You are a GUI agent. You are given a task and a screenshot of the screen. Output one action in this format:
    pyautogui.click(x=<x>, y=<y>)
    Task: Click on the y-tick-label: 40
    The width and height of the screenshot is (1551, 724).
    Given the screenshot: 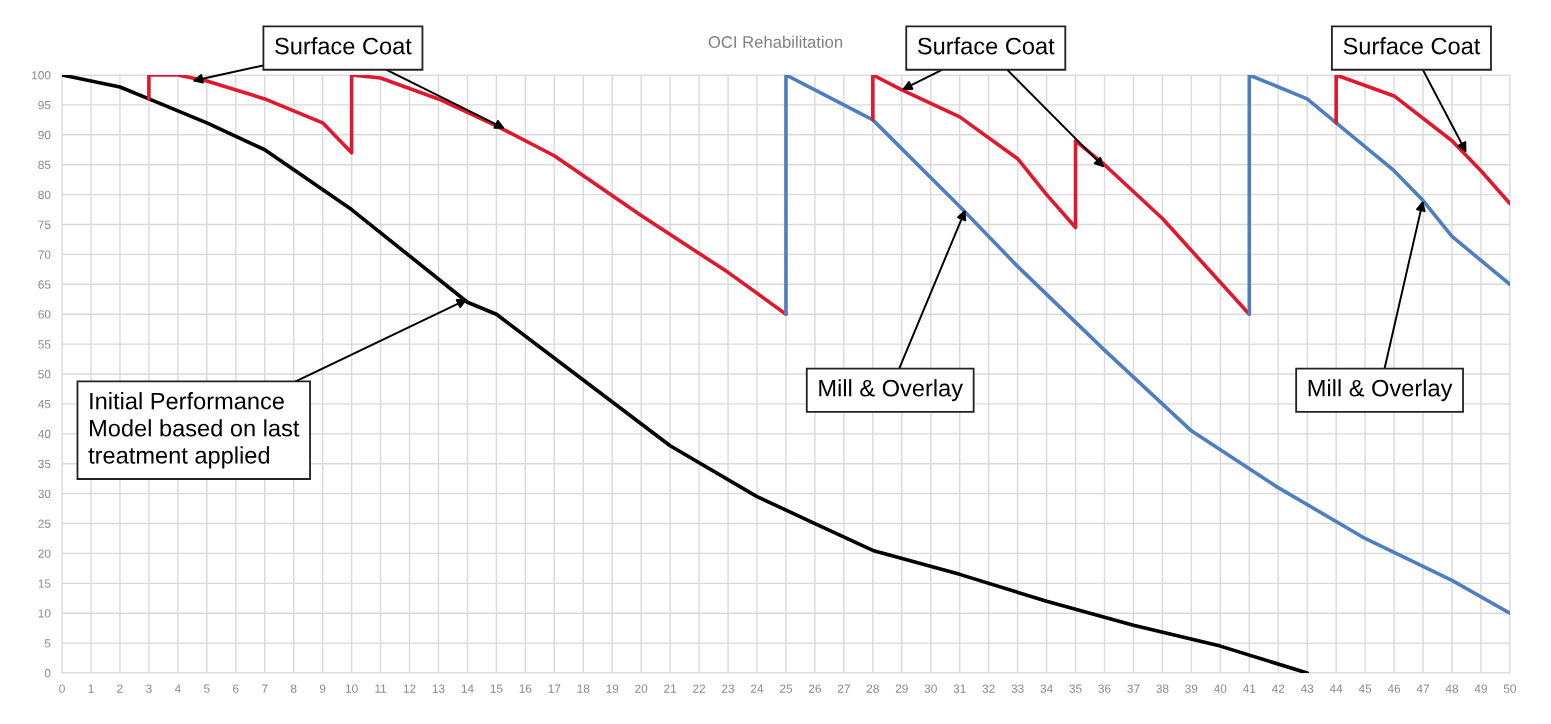 What is the action you would take?
    pyautogui.click(x=44, y=434)
    